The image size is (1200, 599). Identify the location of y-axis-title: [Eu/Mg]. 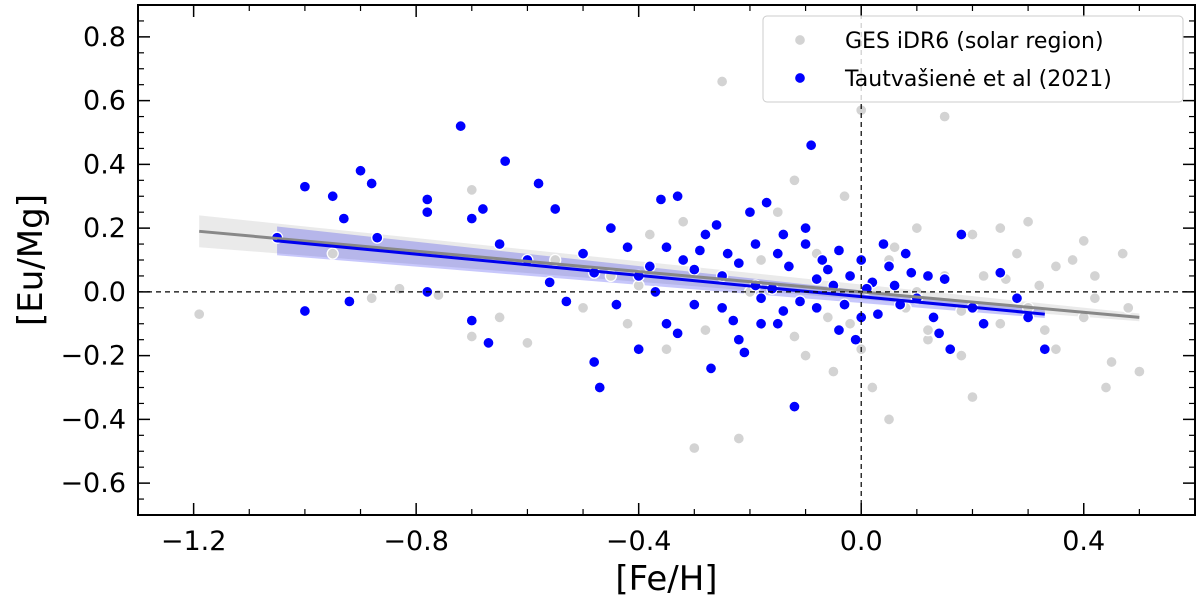
(31, 260).